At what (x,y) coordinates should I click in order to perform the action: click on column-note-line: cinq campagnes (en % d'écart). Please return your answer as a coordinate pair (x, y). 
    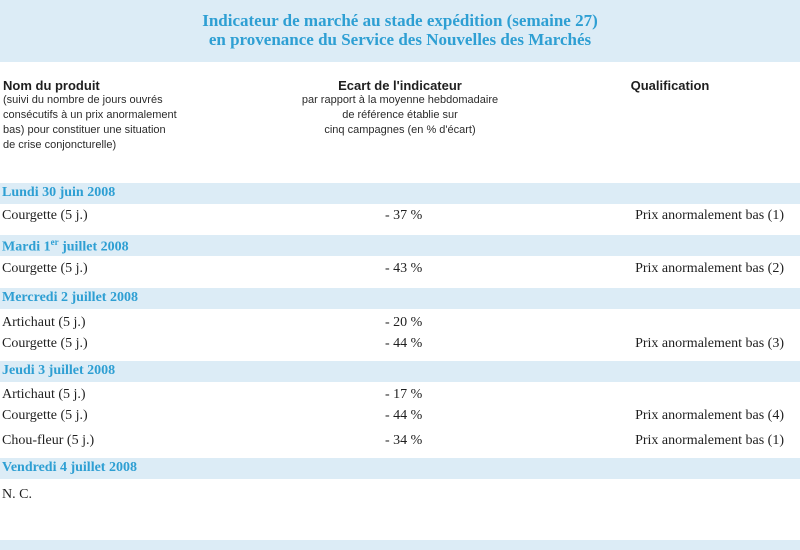
    Looking at the image, I should click on (400, 130).